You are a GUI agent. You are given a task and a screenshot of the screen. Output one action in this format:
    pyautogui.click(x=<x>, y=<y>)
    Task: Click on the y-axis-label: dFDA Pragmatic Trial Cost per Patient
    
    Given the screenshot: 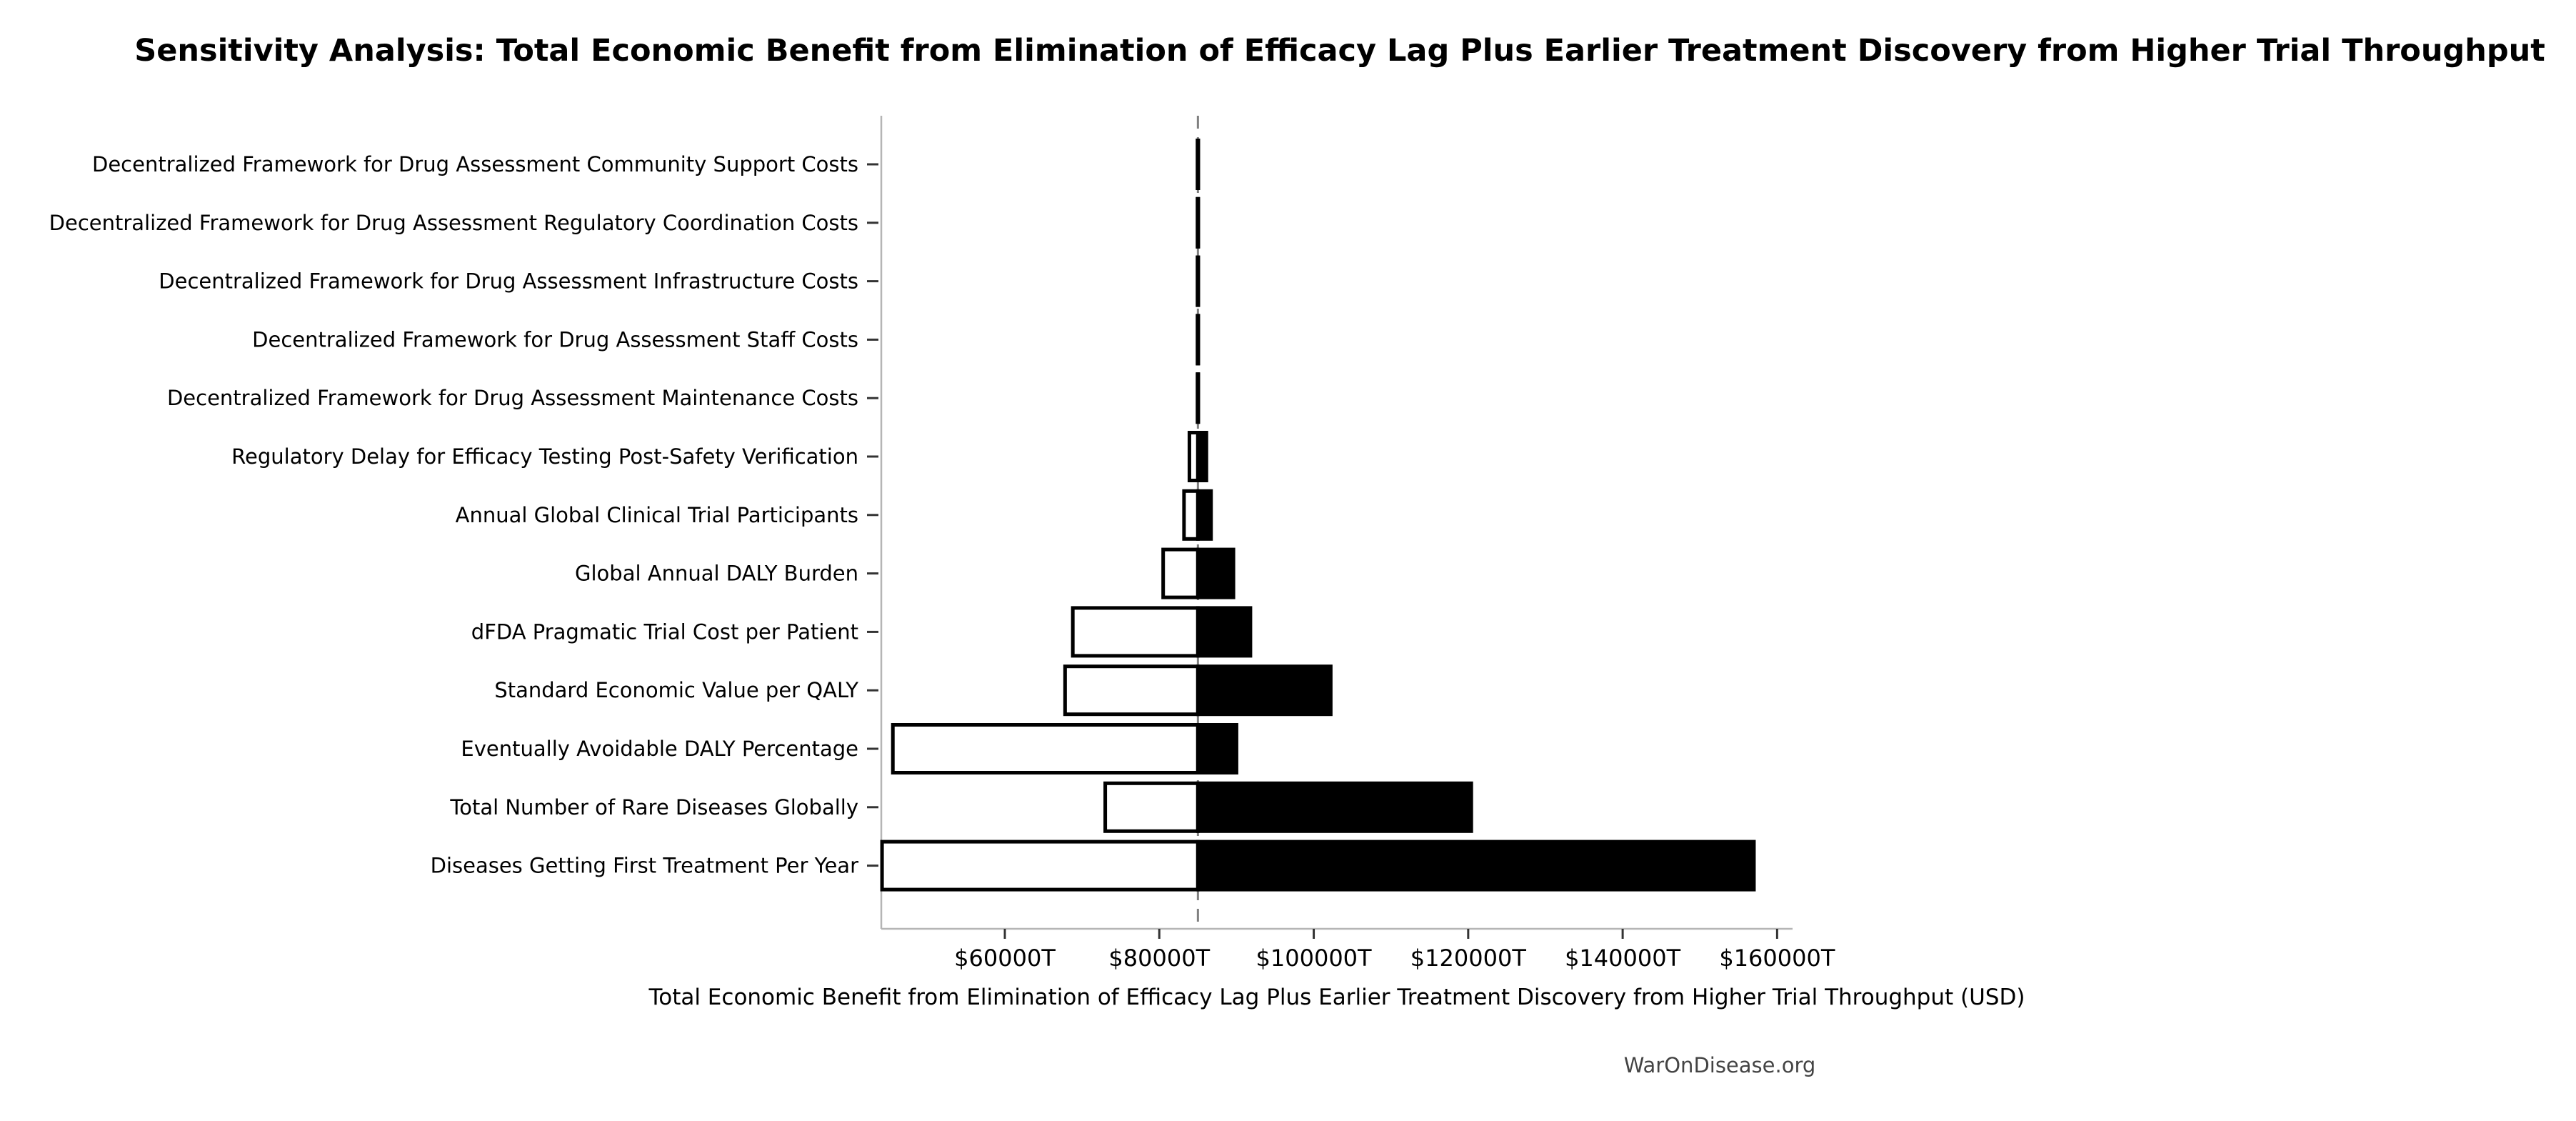 What is the action you would take?
    pyautogui.click(x=664, y=631)
    